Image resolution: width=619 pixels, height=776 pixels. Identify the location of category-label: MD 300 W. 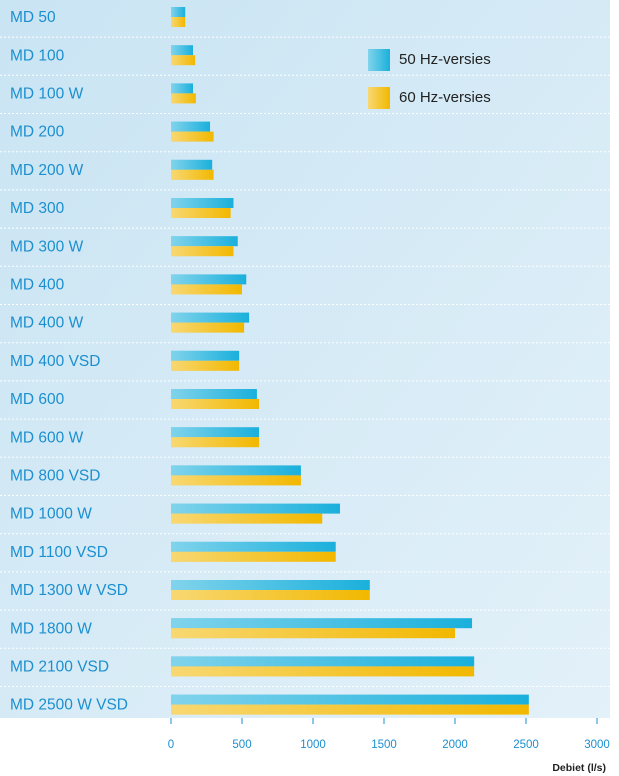
(47, 246).